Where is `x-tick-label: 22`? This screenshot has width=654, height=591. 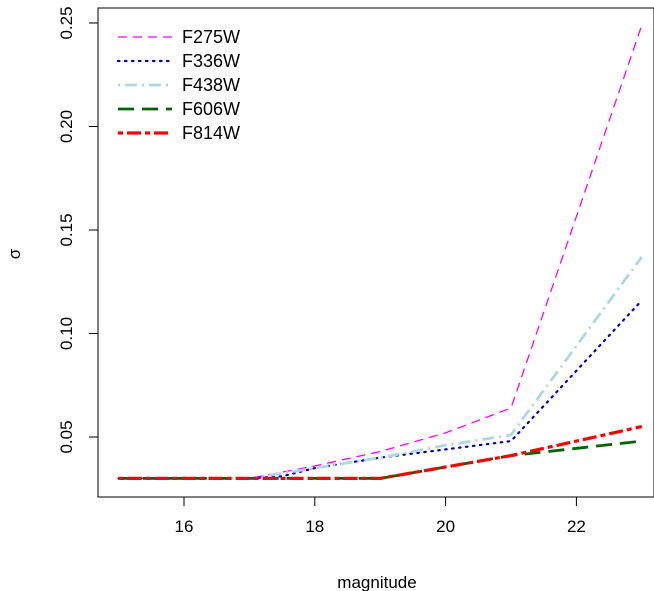 x-tick-label: 22 is located at coordinates (576, 526).